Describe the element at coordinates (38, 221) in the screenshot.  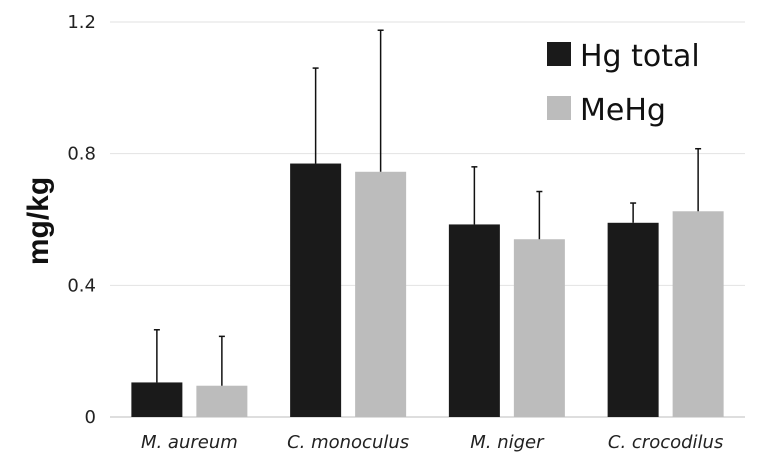
I see `y-axis-label: mg/kg` at that location.